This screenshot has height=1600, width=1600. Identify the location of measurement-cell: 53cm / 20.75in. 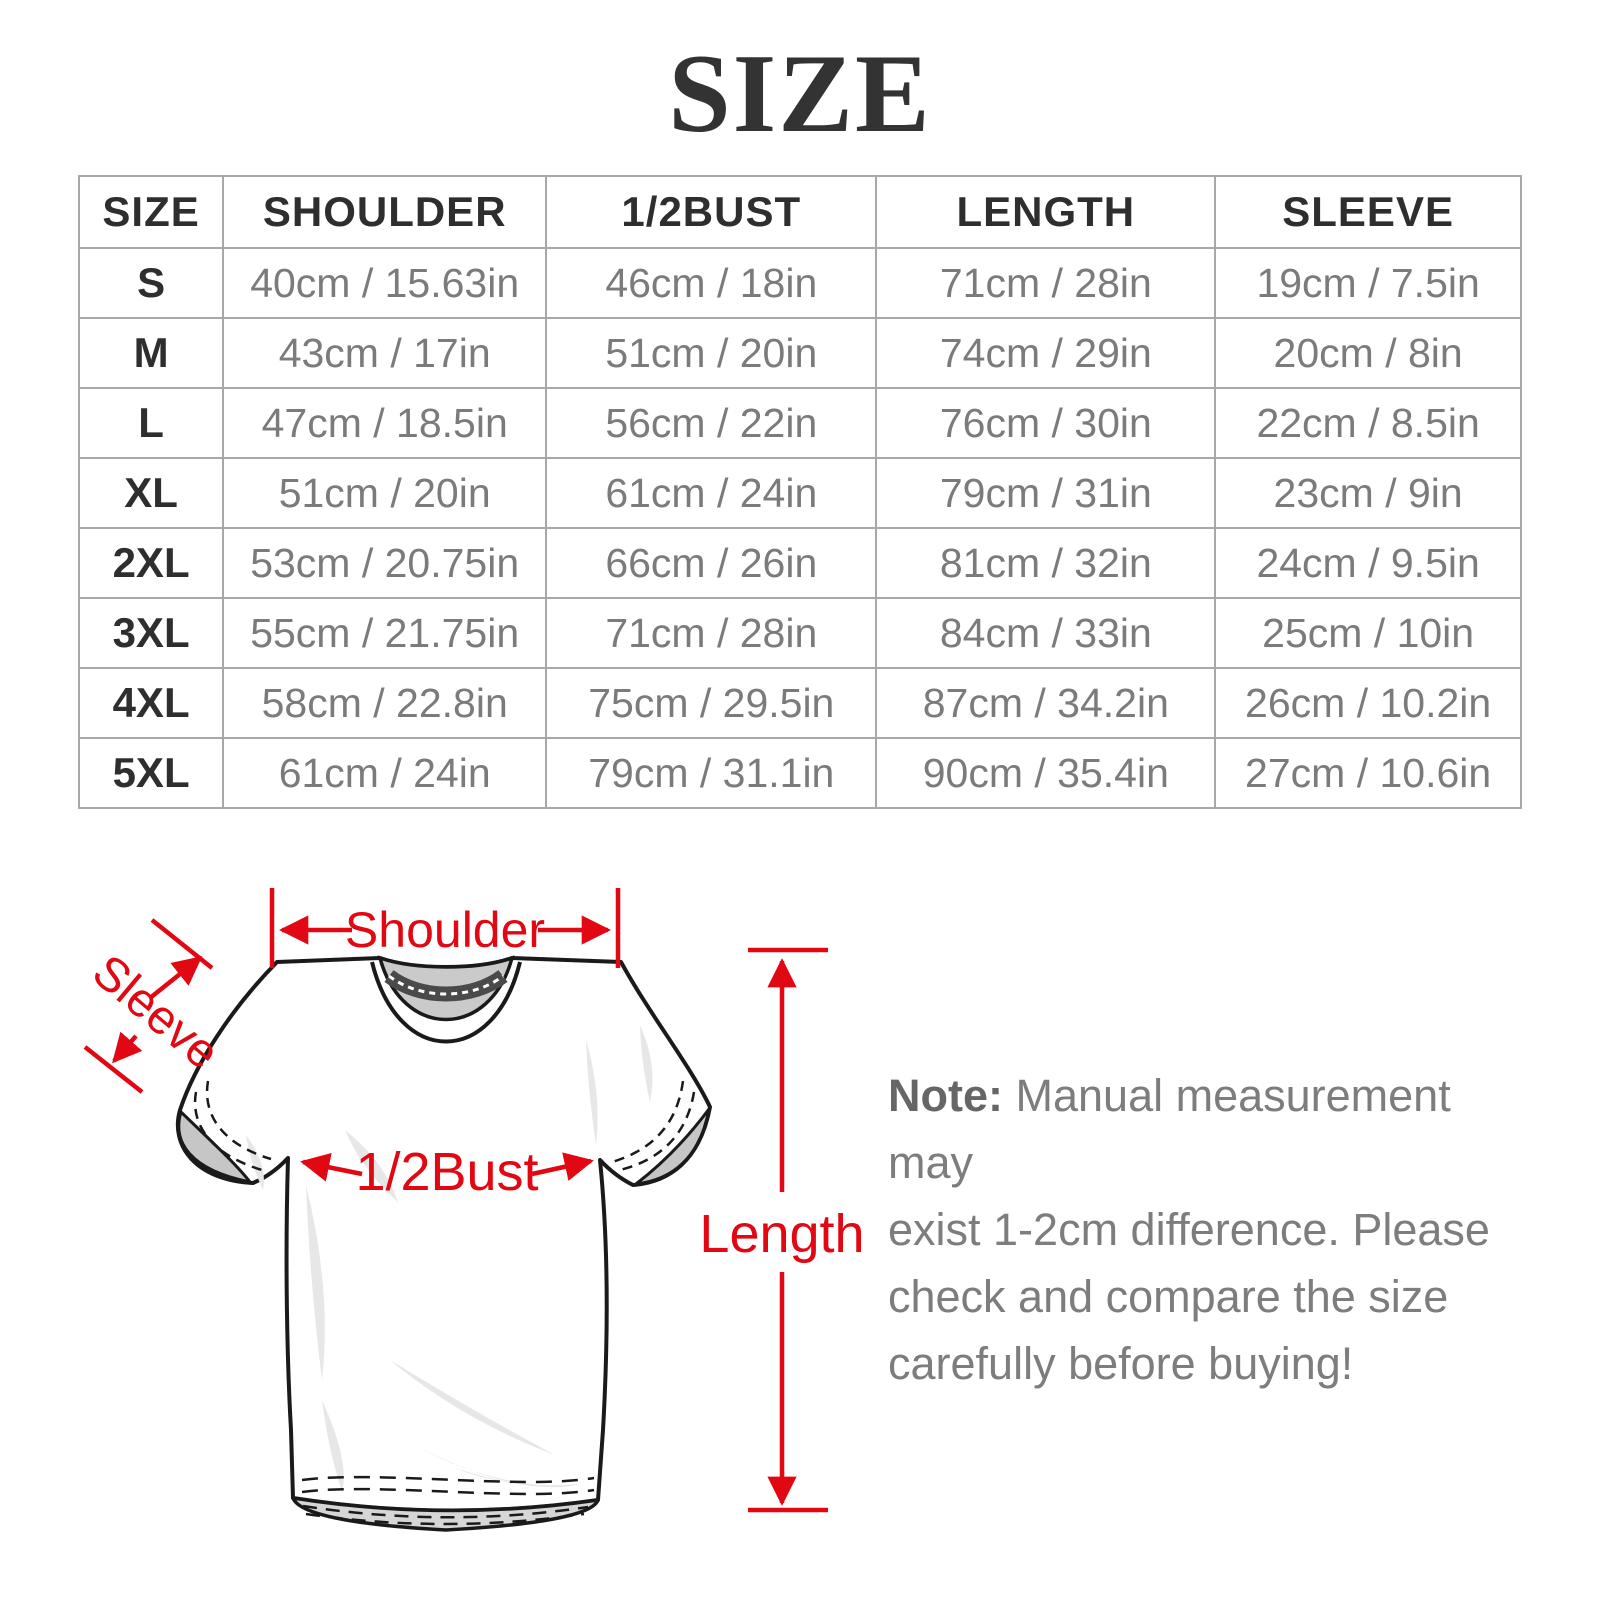
(385, 563).